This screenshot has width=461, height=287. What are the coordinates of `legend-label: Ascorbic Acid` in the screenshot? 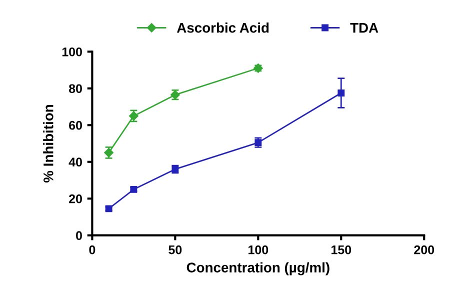 It's located at (222, 27).